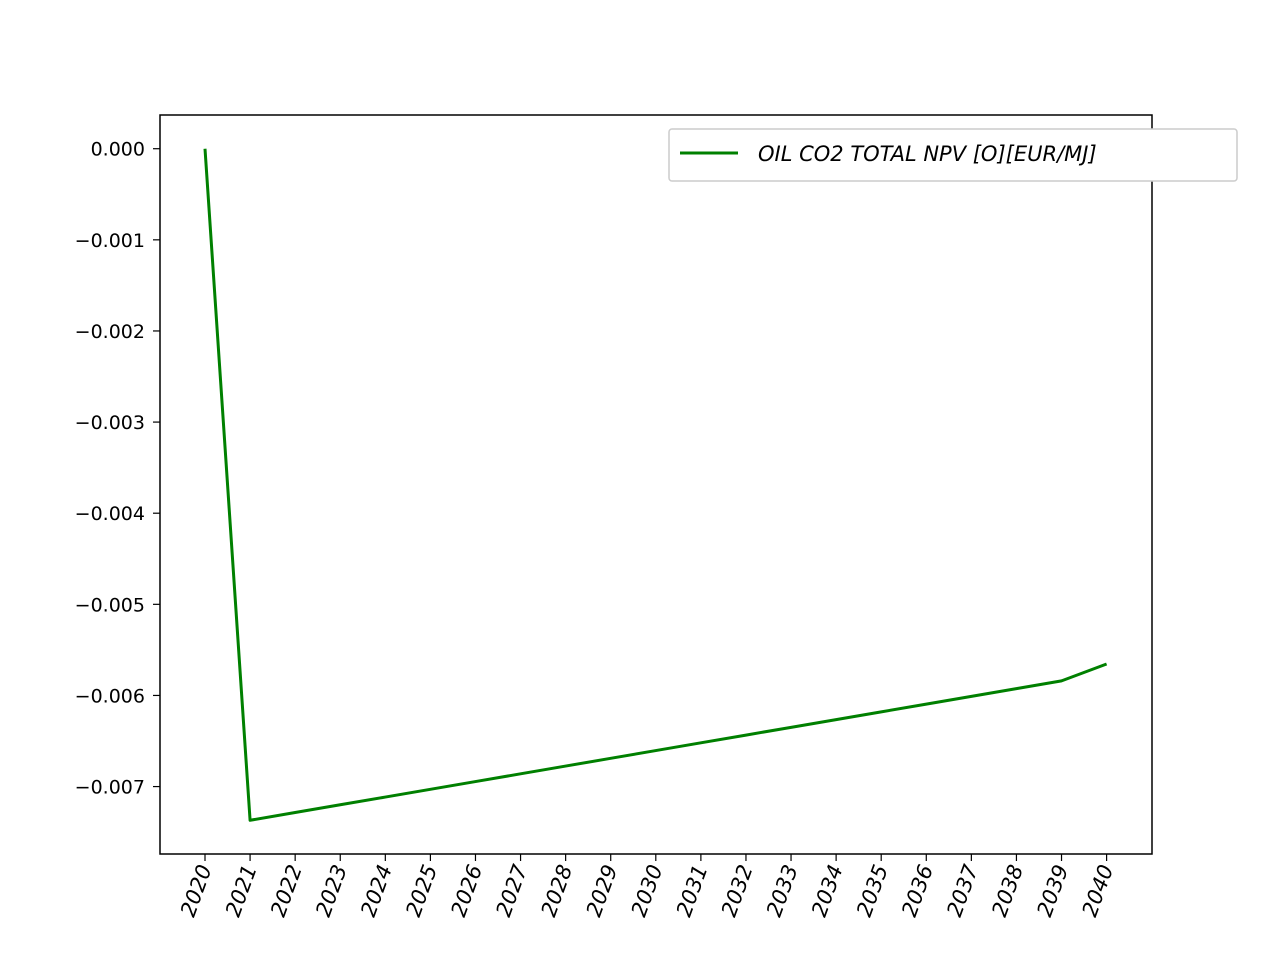 This screenshot has width=1280, height=960. Describe the element at coordinates (110, 605) in the screenshot. I see `y-tick-label: −0.005` at that location.